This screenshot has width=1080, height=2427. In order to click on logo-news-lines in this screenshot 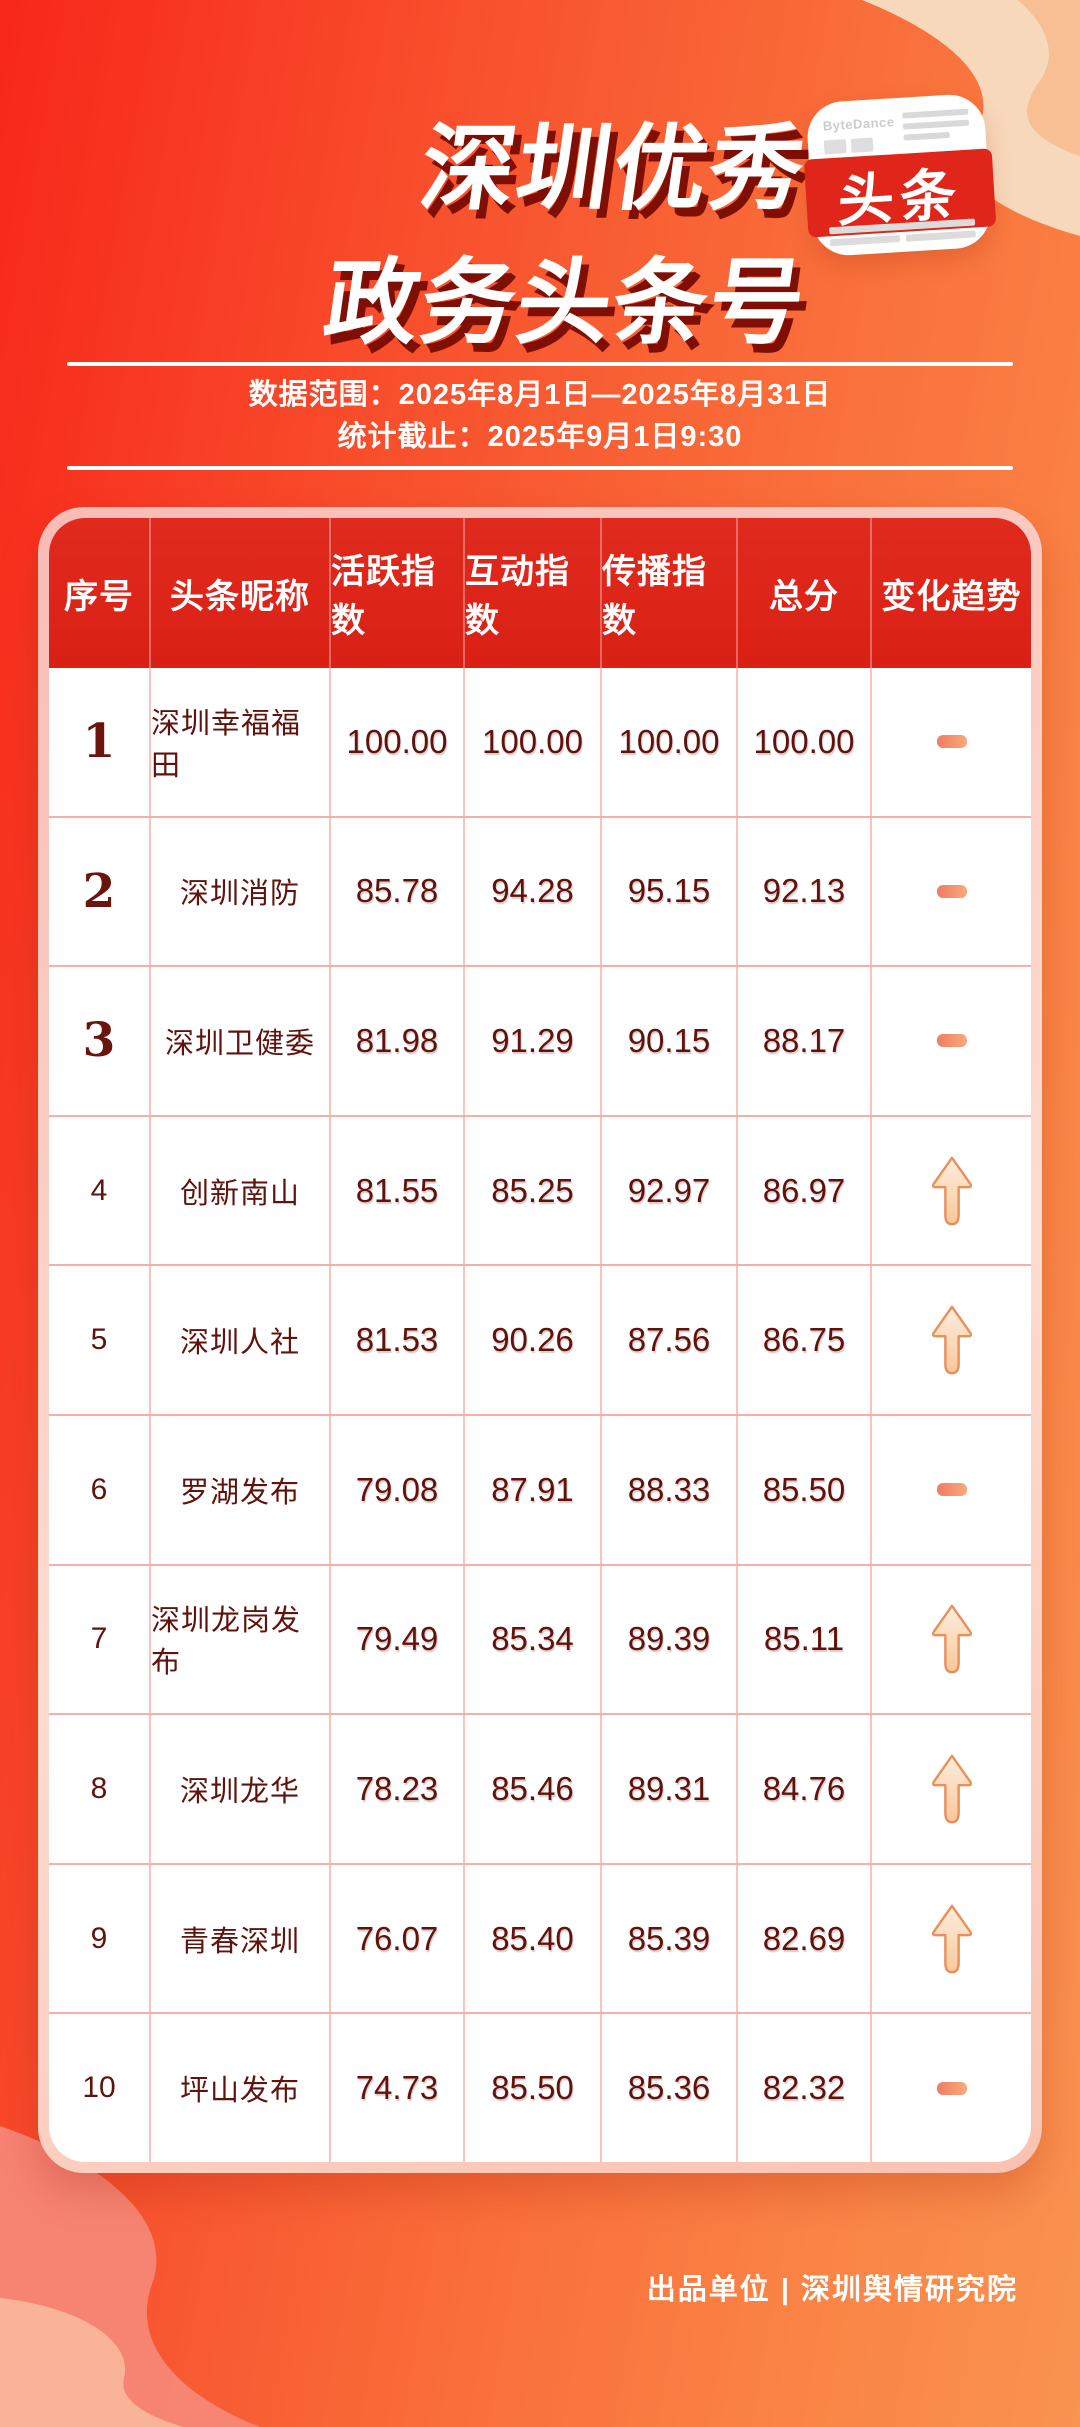, I will do `click(936, 127)`.